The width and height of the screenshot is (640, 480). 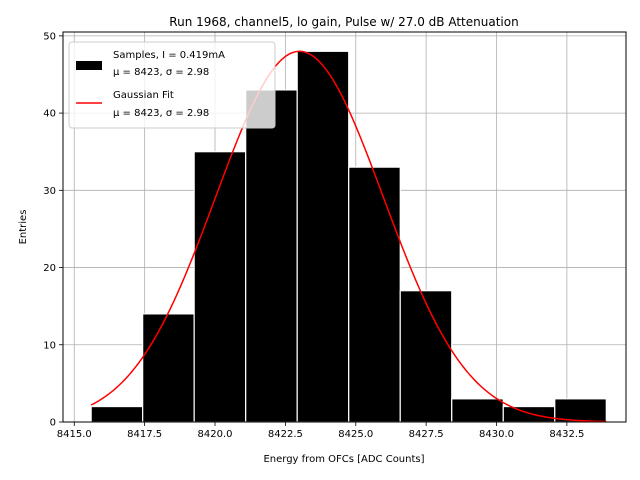 What do you see at coordinates (566, 434) in the screenshot?
I see `x-tick-label: 8432.5` at bounding box center [566, 434].